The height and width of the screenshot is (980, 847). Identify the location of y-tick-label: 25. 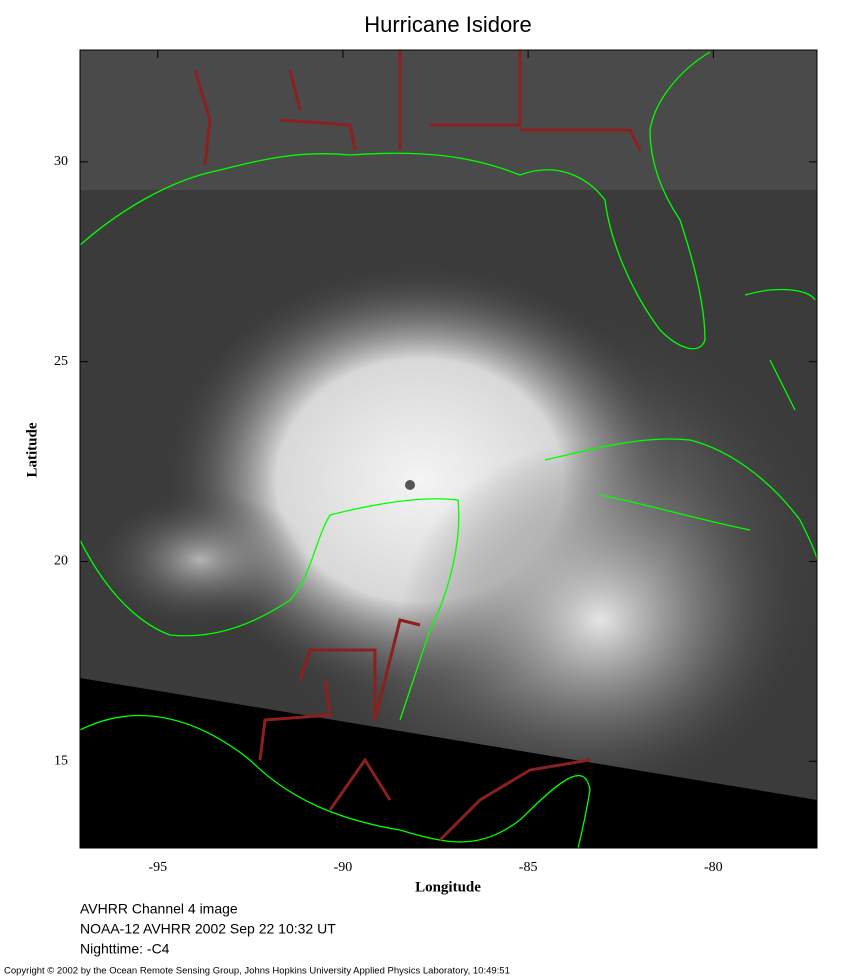
(61, 361).